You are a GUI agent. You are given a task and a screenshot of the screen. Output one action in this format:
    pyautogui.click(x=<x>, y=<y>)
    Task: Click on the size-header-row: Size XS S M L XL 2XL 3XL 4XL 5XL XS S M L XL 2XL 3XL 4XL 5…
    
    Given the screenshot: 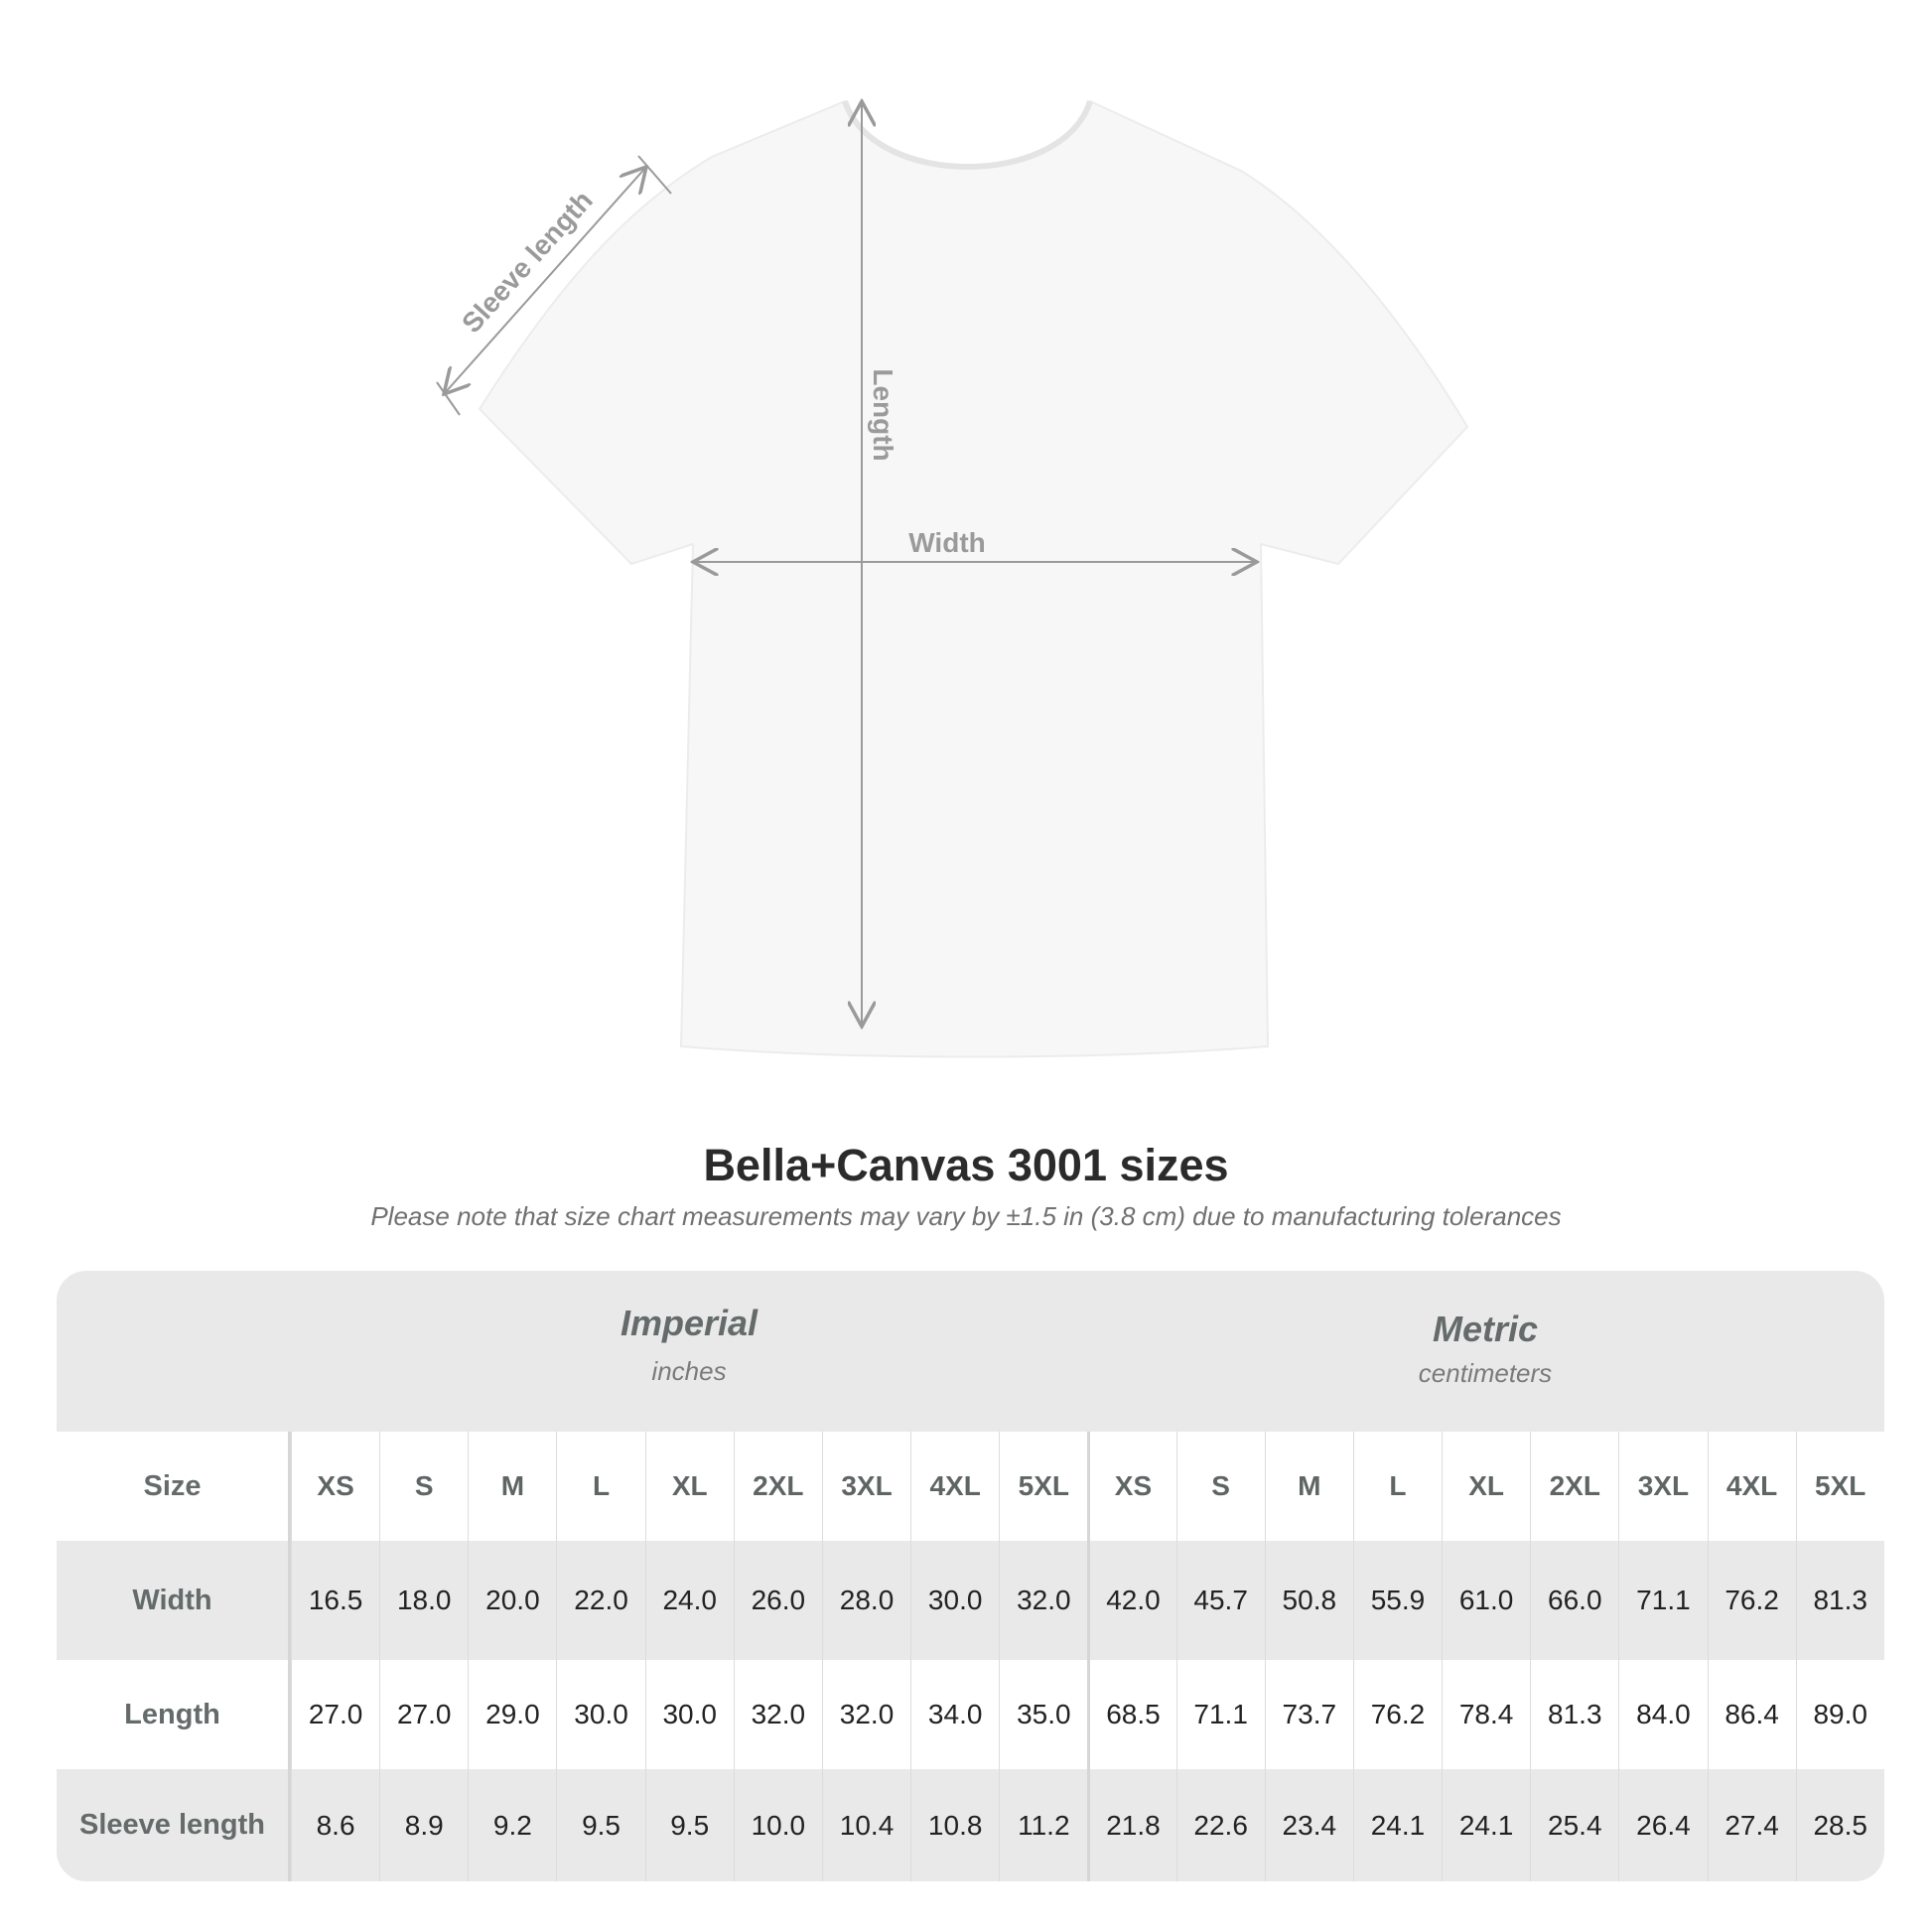 What is the action you would take?
    pyautogui.click(x=971, y=1486)
    